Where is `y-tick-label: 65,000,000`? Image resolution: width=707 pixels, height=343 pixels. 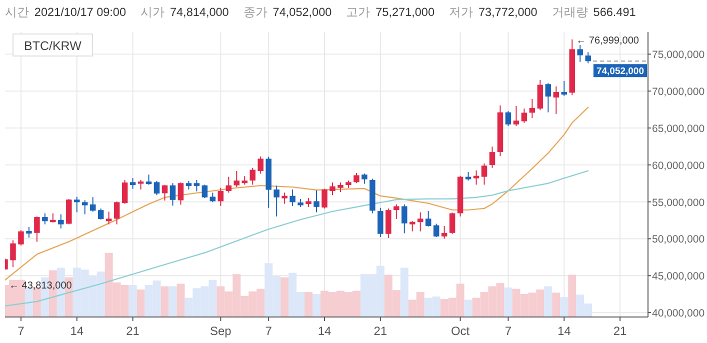
y-tick-label: 65,000,000 is located at coordinates (678, 128).